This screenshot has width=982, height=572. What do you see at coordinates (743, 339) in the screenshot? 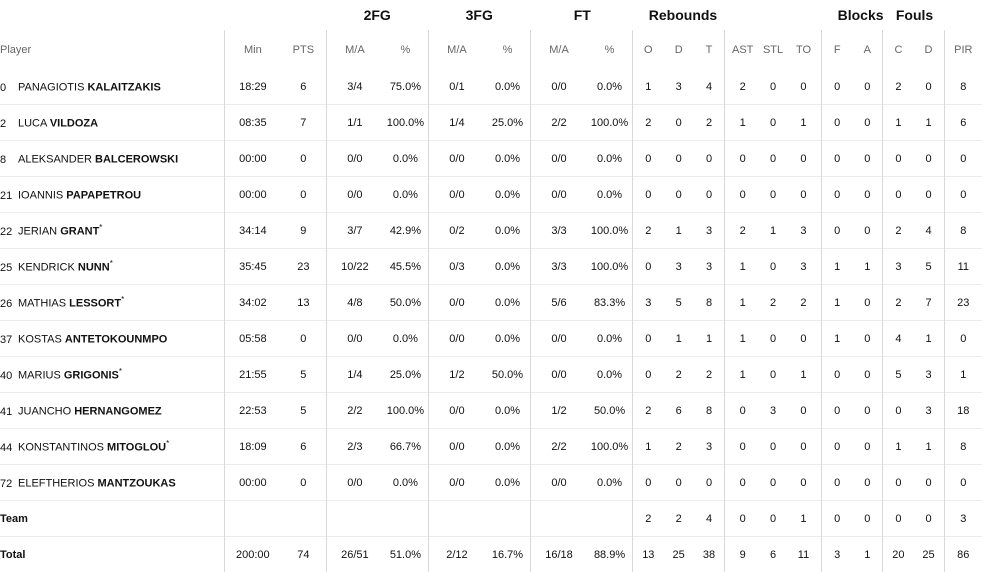
I see `stat-ast: 1` at bounding box center [743, 339].